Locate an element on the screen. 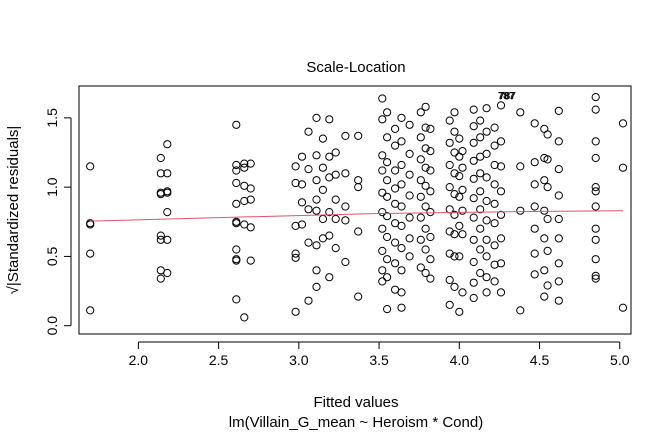  x-tick-label: 3.5 is located at coordinates (379, 360).